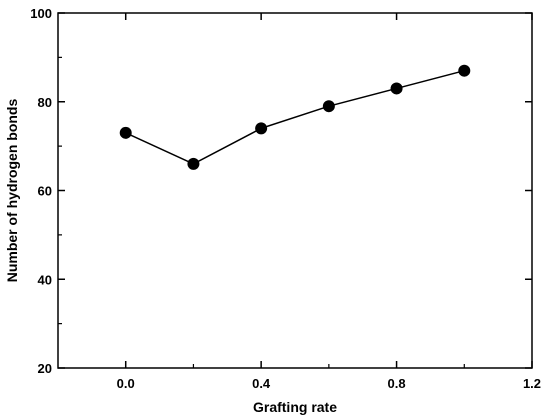  What do you see at coordinates (126, 383) in the screenshot?
I see `x-tick-label: 0.0` at bounding box center [126, 383].